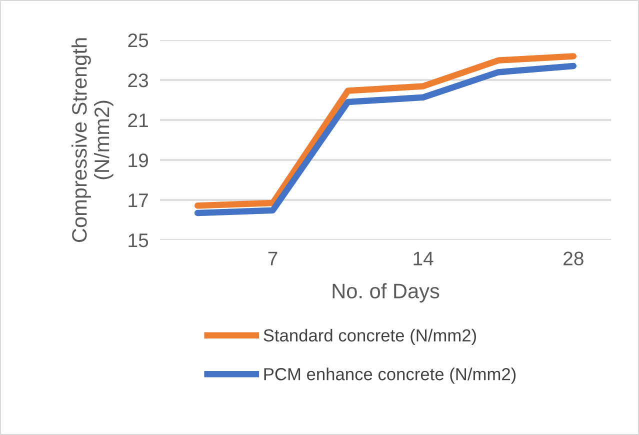  Describe the element at coordinates (390, 376) in the screenshot. I see `legend-label: PCM enhance concrete (N/mm2)` at that location.